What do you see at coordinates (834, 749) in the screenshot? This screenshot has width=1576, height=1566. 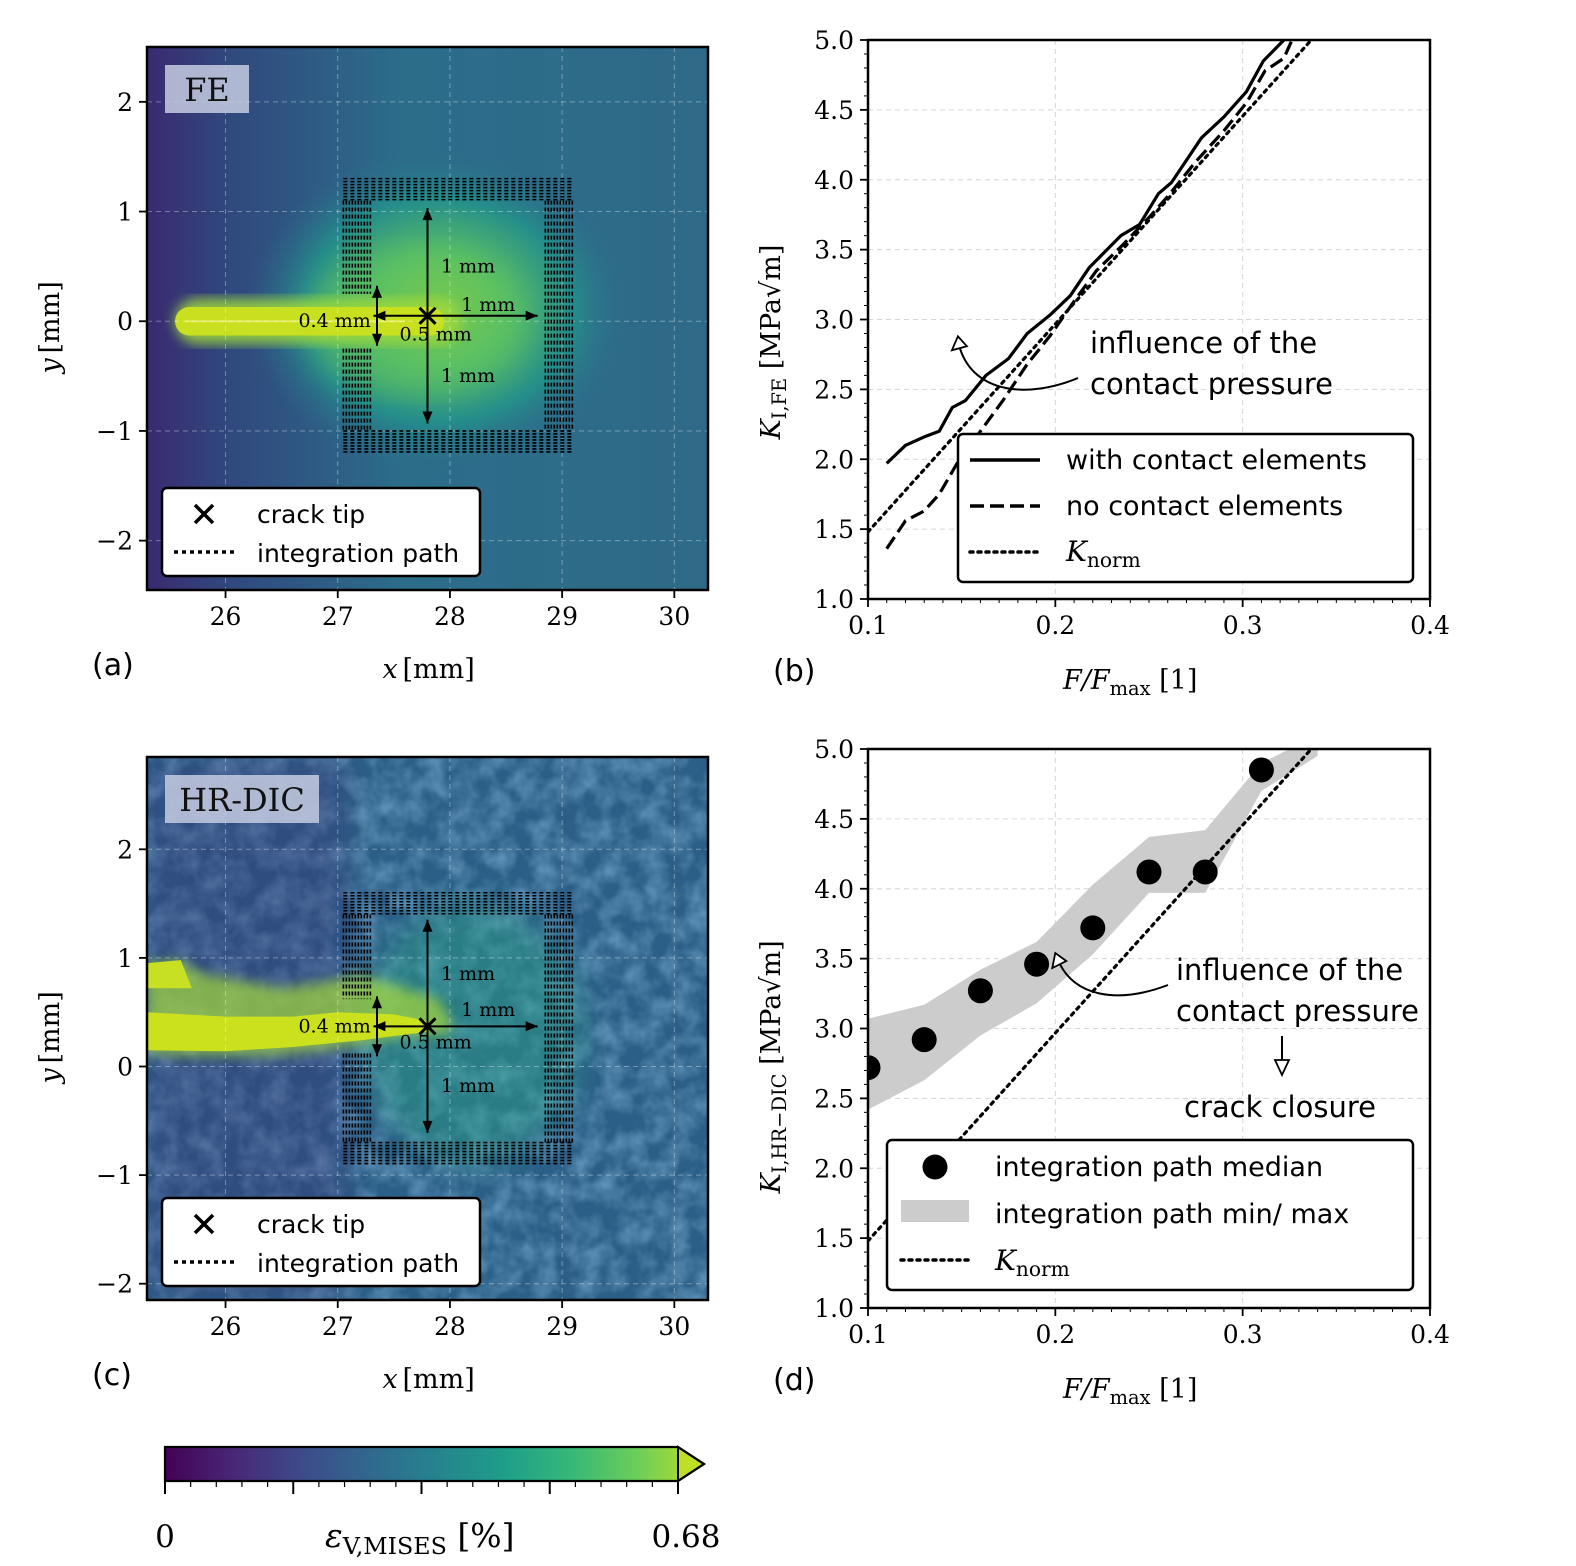 I see `y-tick-label-8: 5.0` at bounding box center [834, 749].